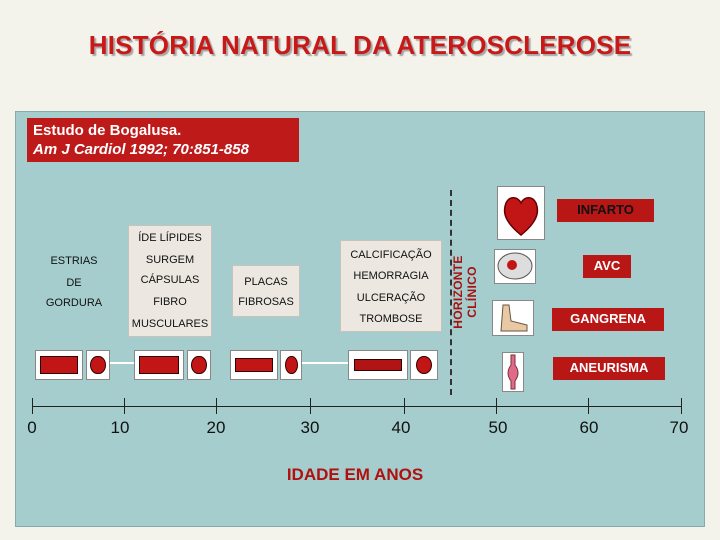  Describe the element at coordinates (266, 282) in the screenshot. I see `stage-text: PLACAS` at that location.